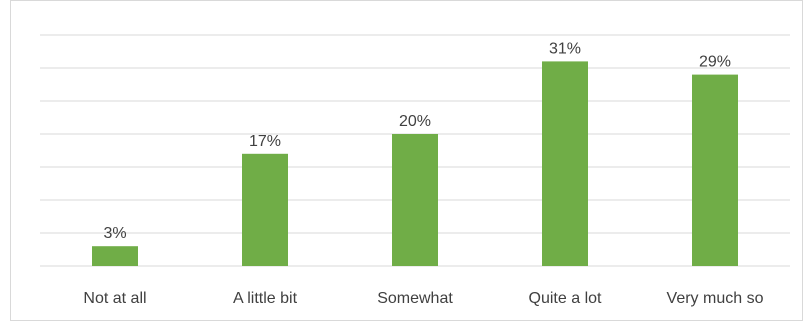 The image size is (805, 323). I want to click on category-label: Not at all, so click(114, 298).